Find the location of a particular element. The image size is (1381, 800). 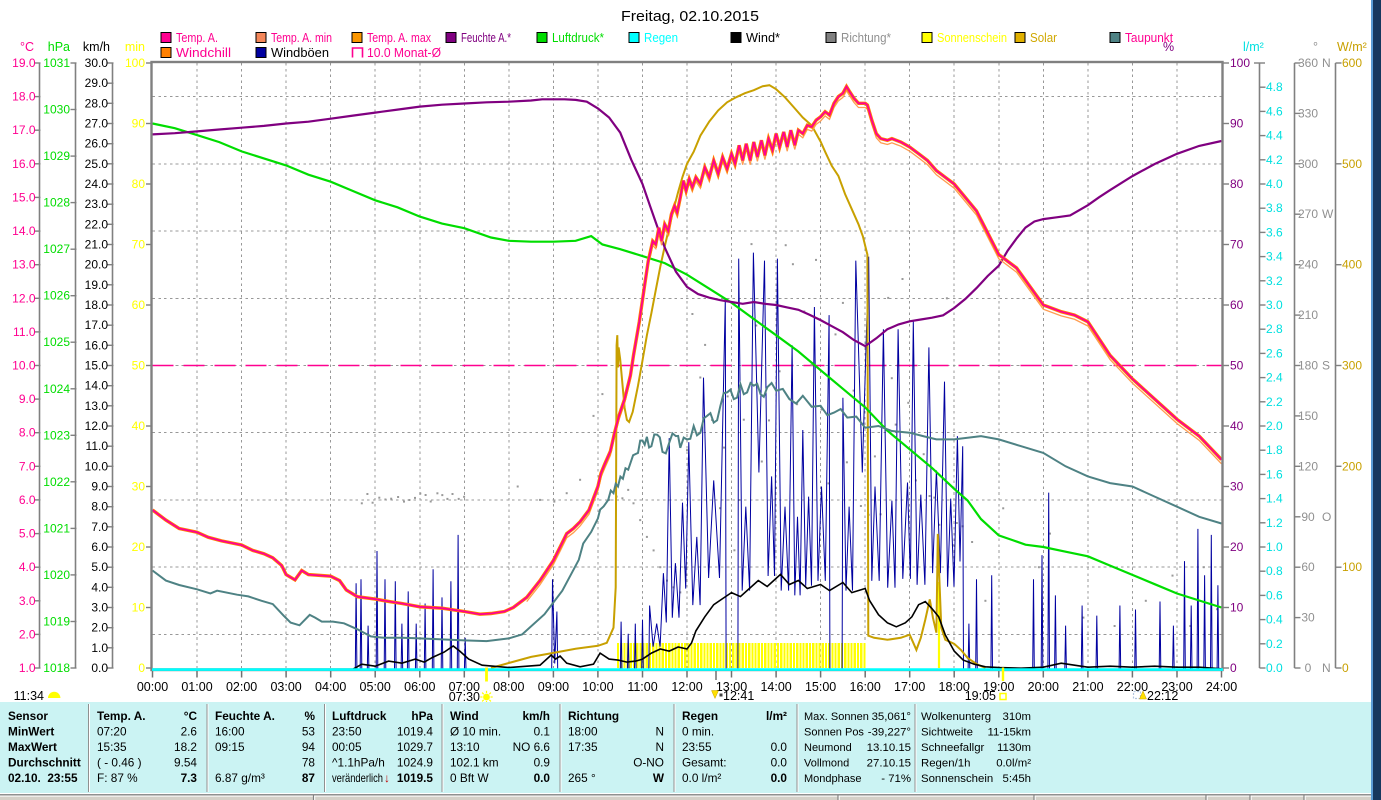

svg-text: 2.2 is located at coordinates (1274, 402).